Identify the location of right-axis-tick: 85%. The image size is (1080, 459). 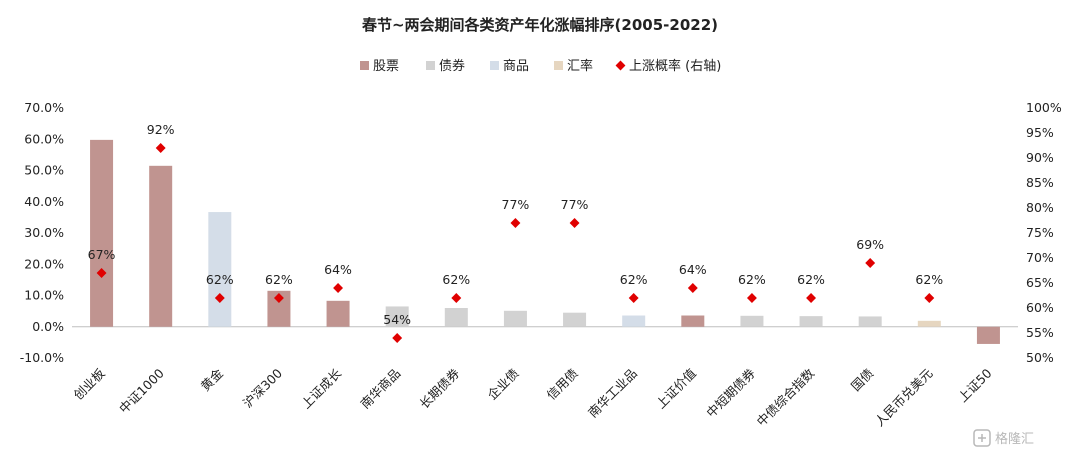
(1040, 182).